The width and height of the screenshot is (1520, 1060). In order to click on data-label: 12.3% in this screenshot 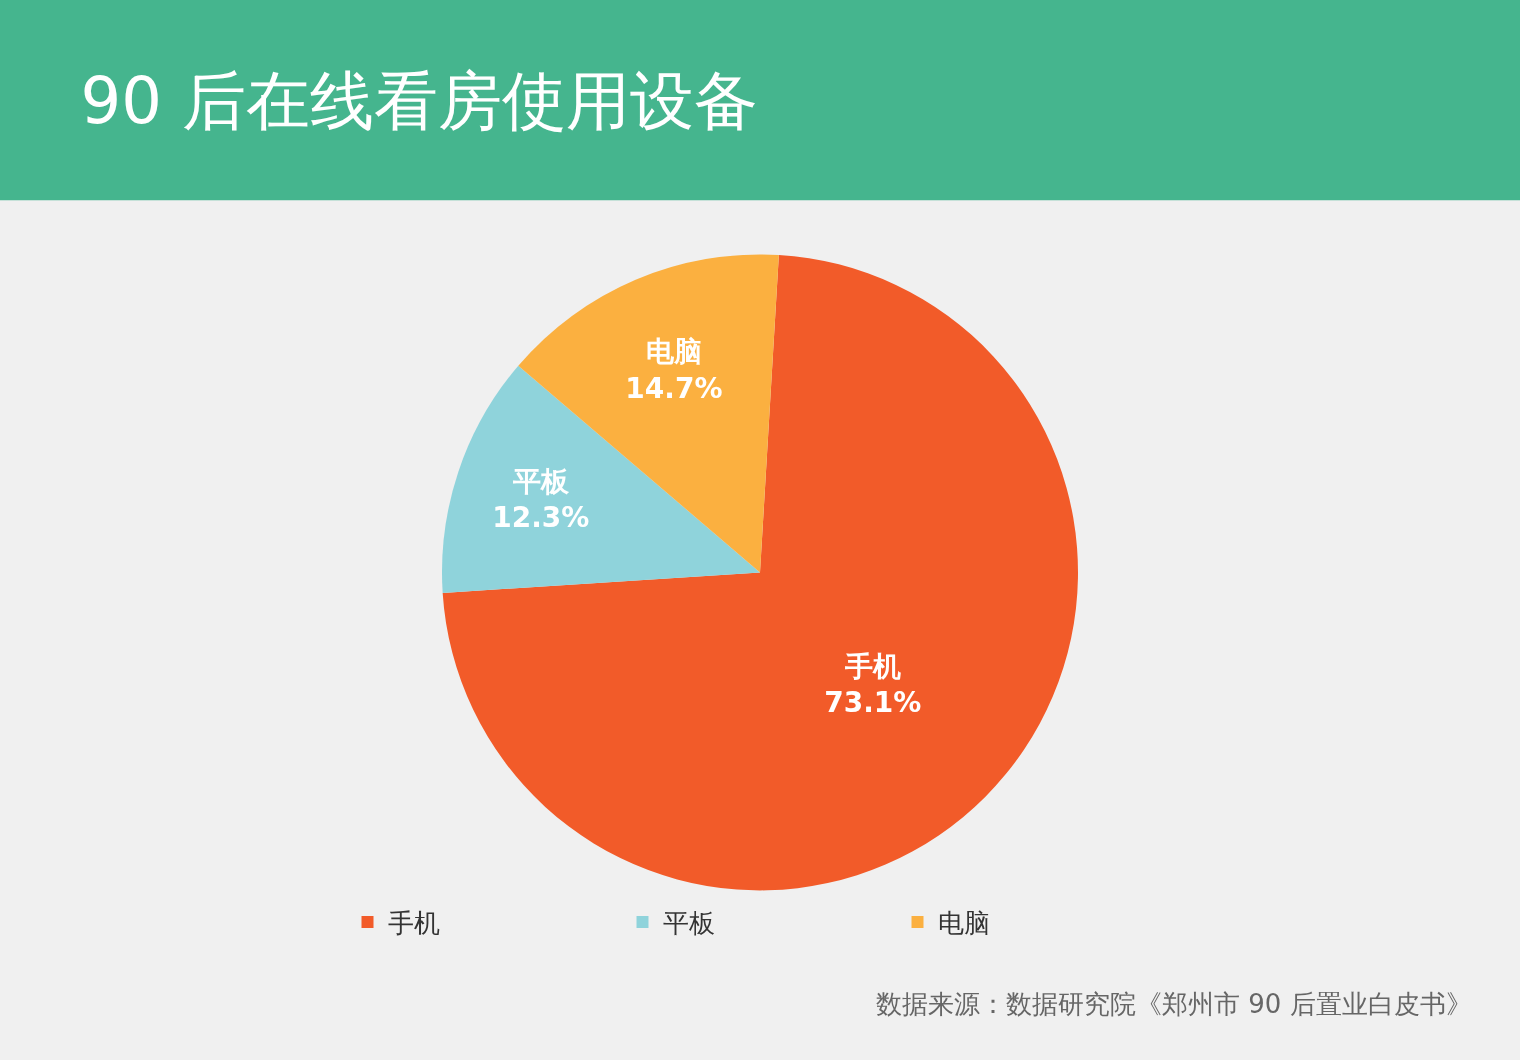, I will do `click(541, 518)`.